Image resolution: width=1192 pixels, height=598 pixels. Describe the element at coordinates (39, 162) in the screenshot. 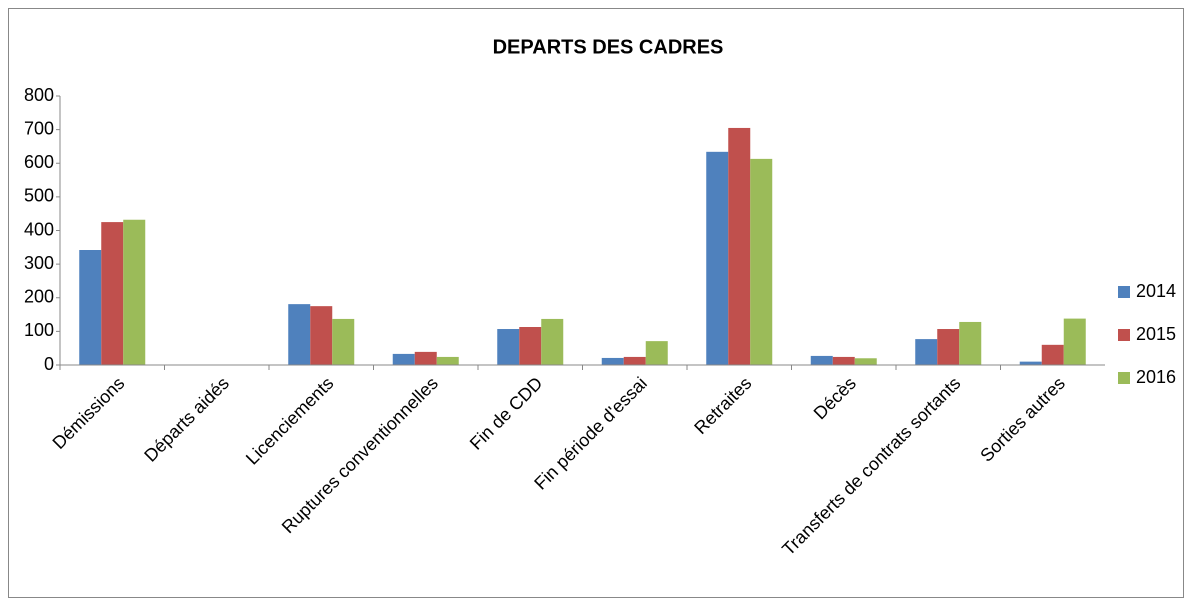

I see `y-tick-label: 600` at that location.